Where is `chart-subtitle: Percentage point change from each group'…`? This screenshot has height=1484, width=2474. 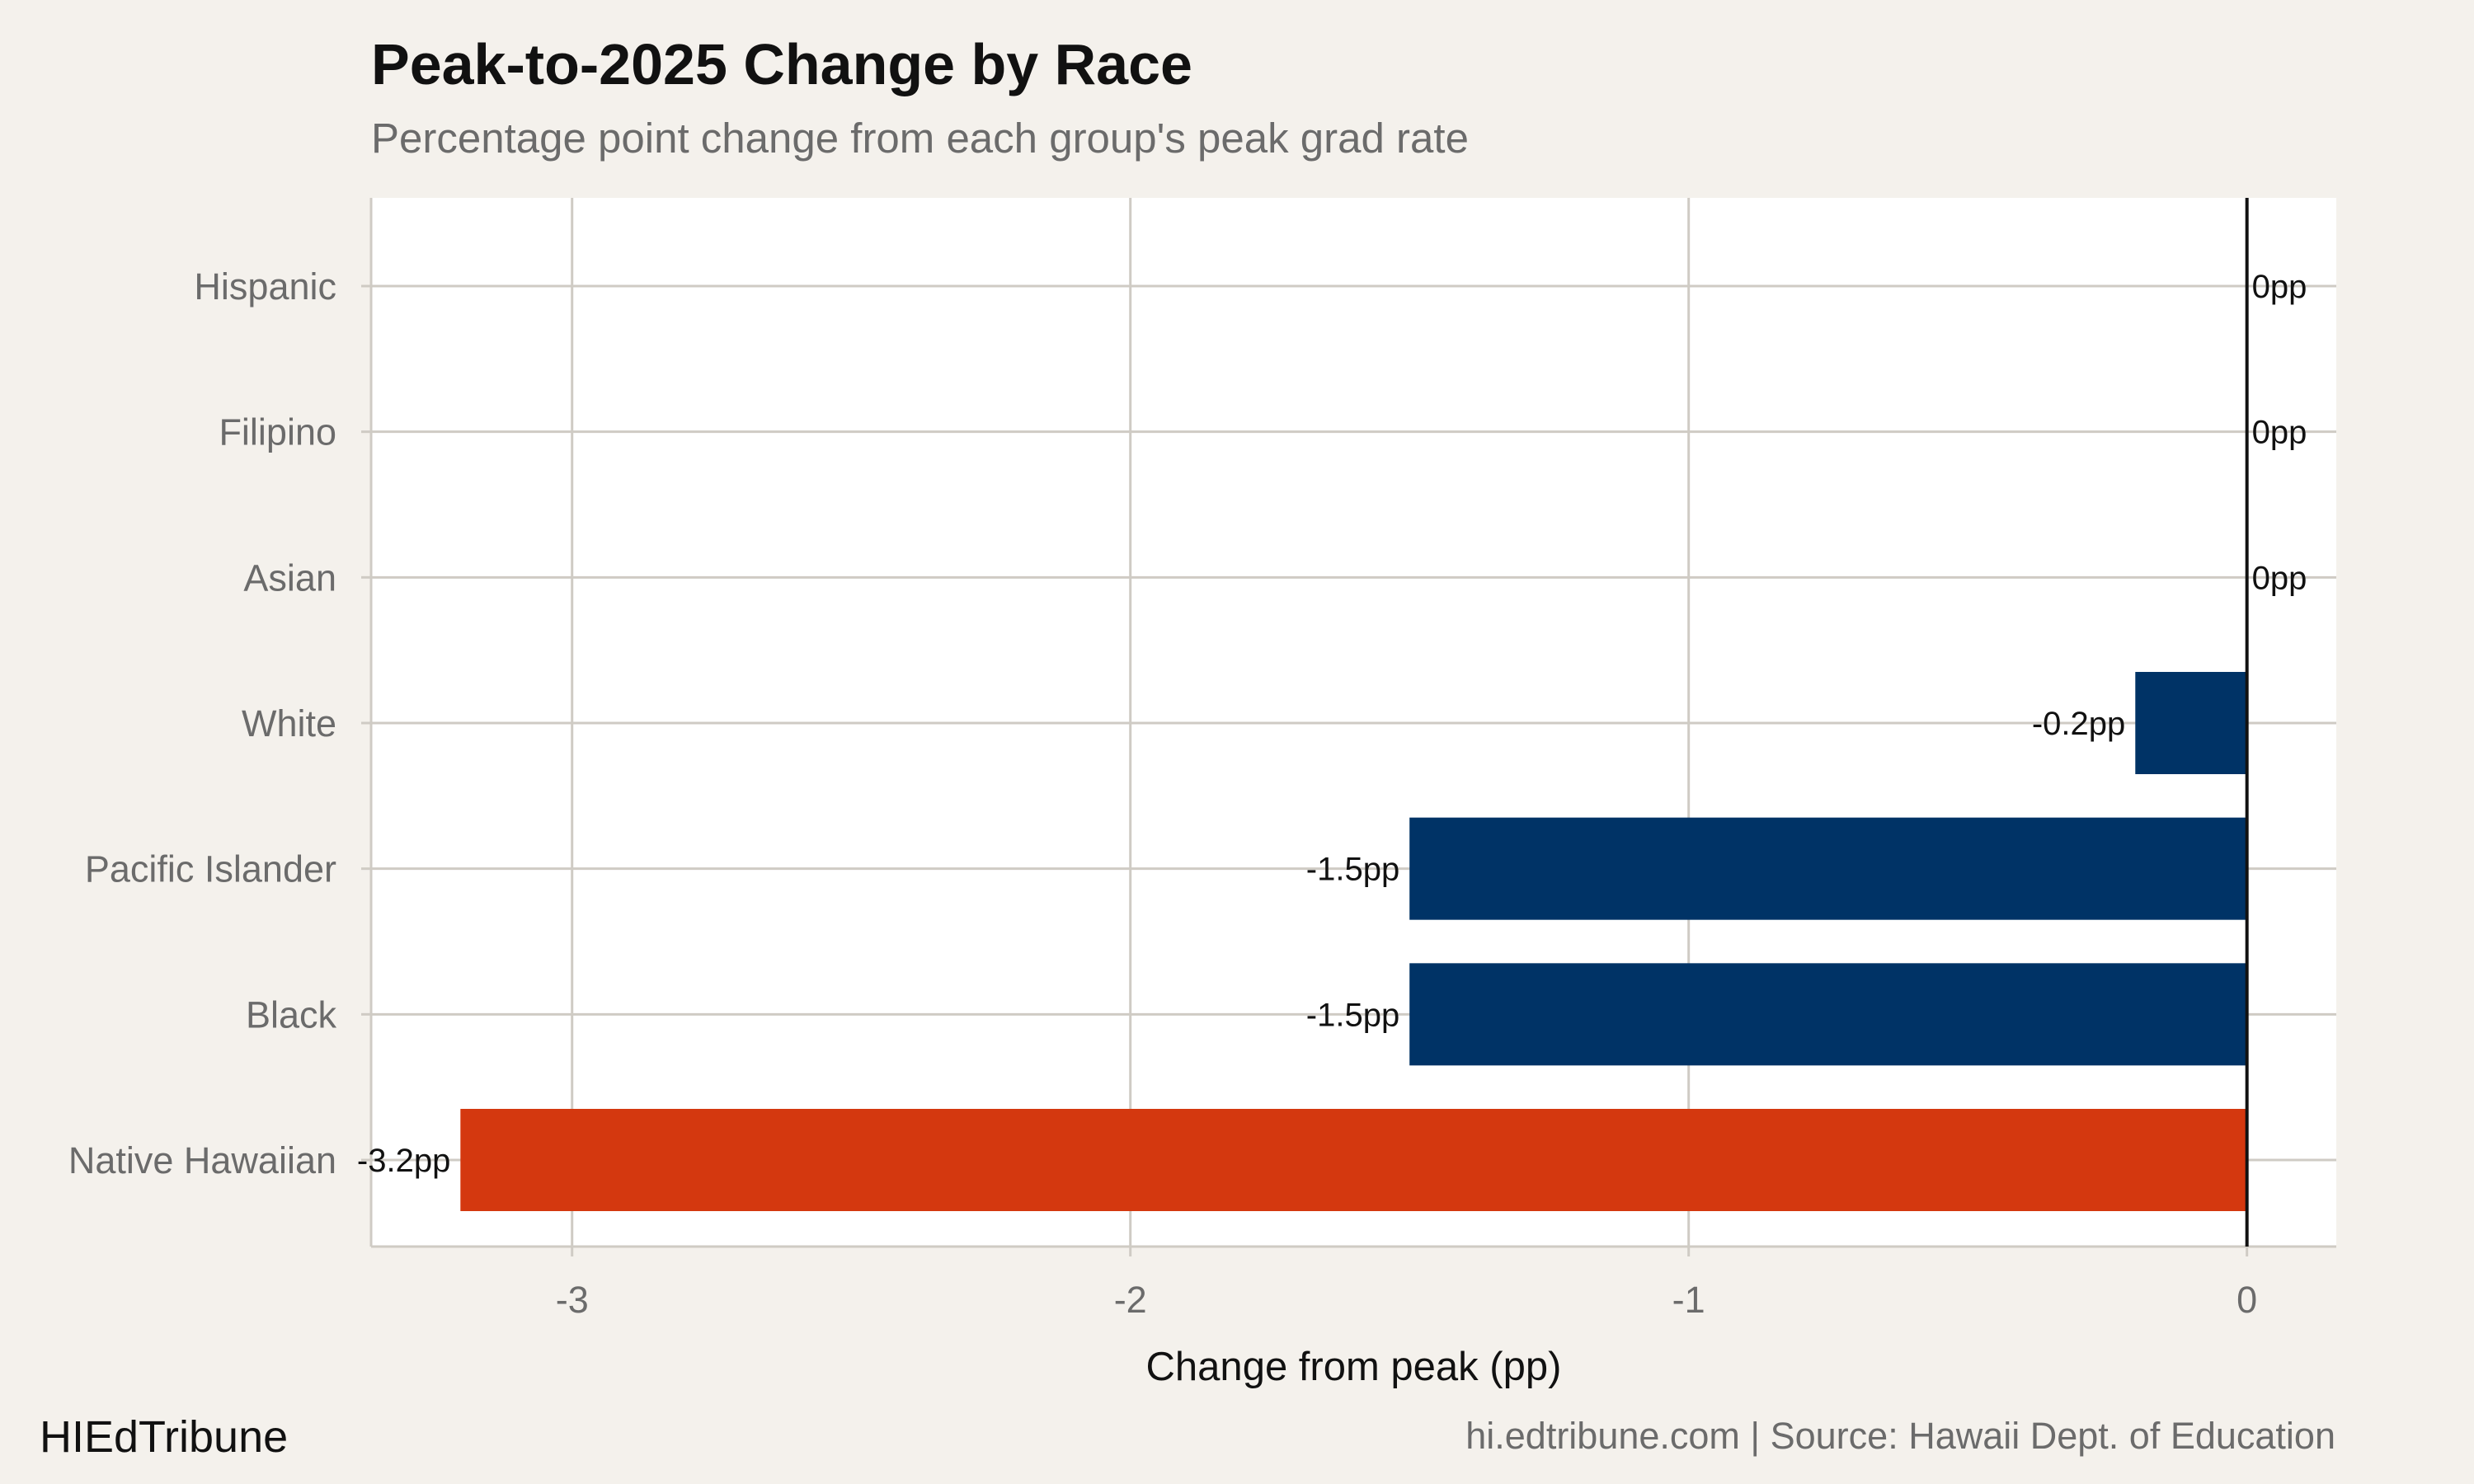 chart-subtitle: Percentage point change from each group'… is located at coordinates (920, 138).